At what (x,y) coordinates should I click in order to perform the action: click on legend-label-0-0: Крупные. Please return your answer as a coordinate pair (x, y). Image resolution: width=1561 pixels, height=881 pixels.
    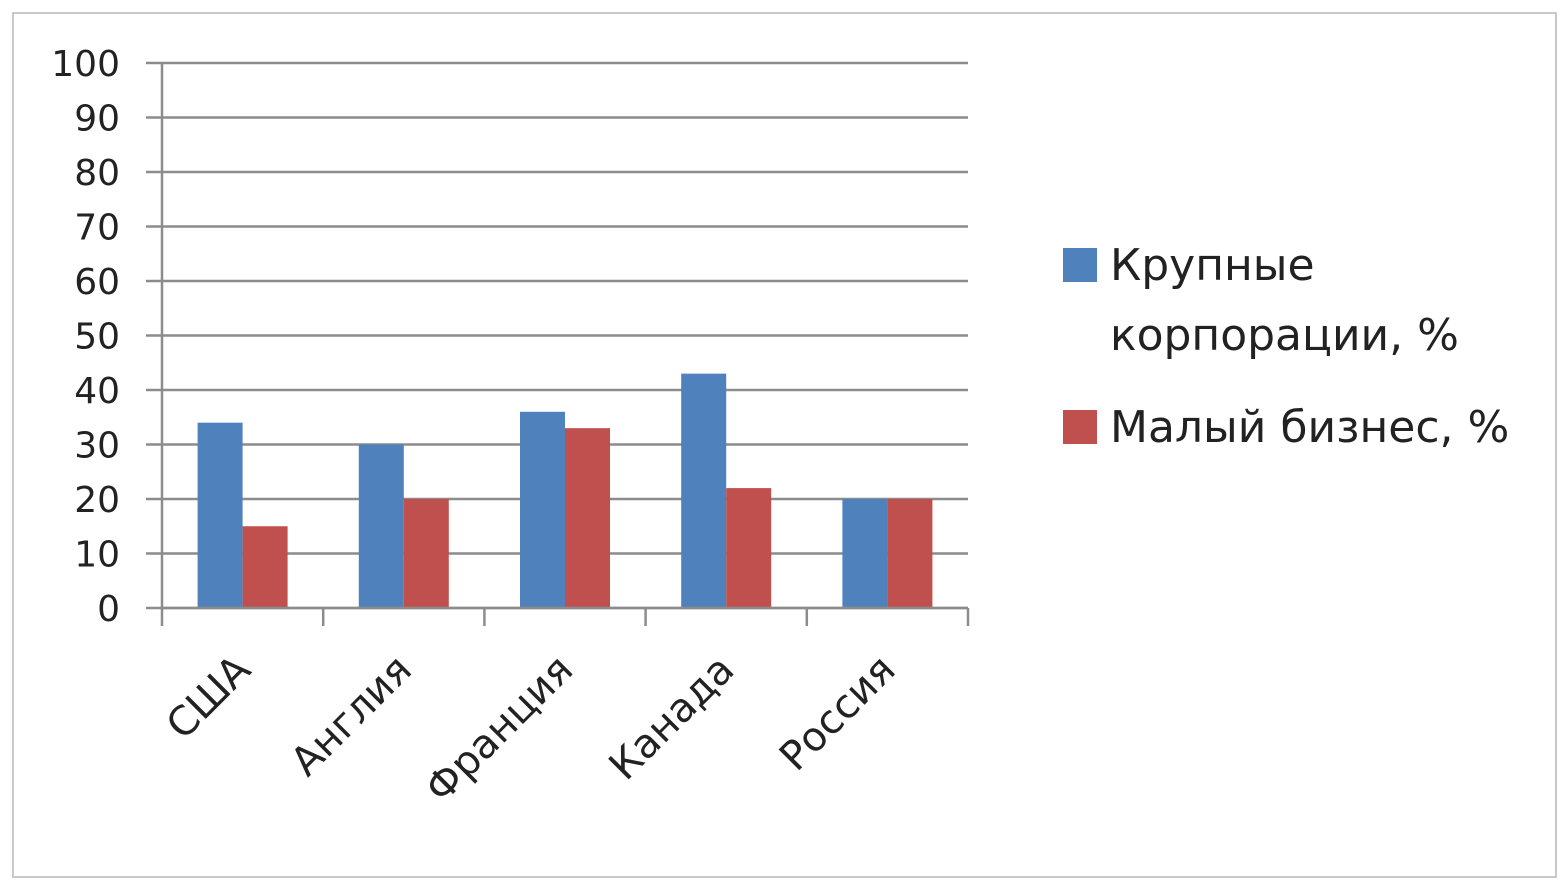
    Looking at the image, I should click on (1212, 265).